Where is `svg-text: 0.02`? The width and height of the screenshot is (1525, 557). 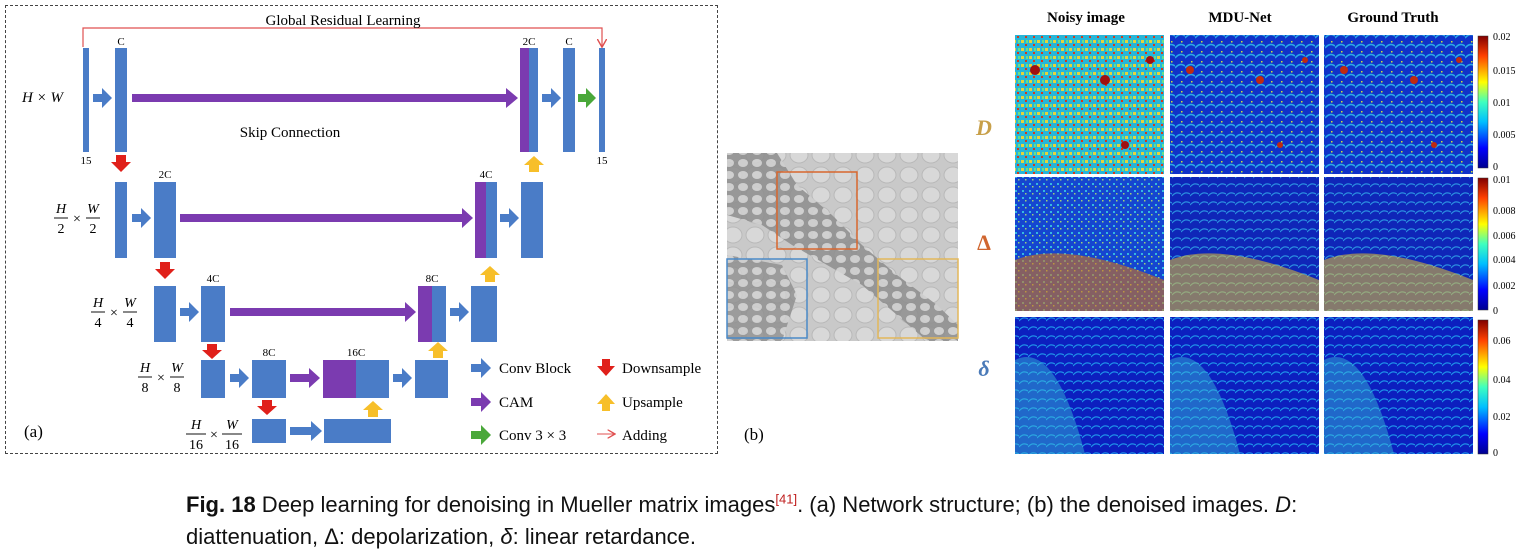 svg-text: 0.02 is located at coordinates (1502, 417).